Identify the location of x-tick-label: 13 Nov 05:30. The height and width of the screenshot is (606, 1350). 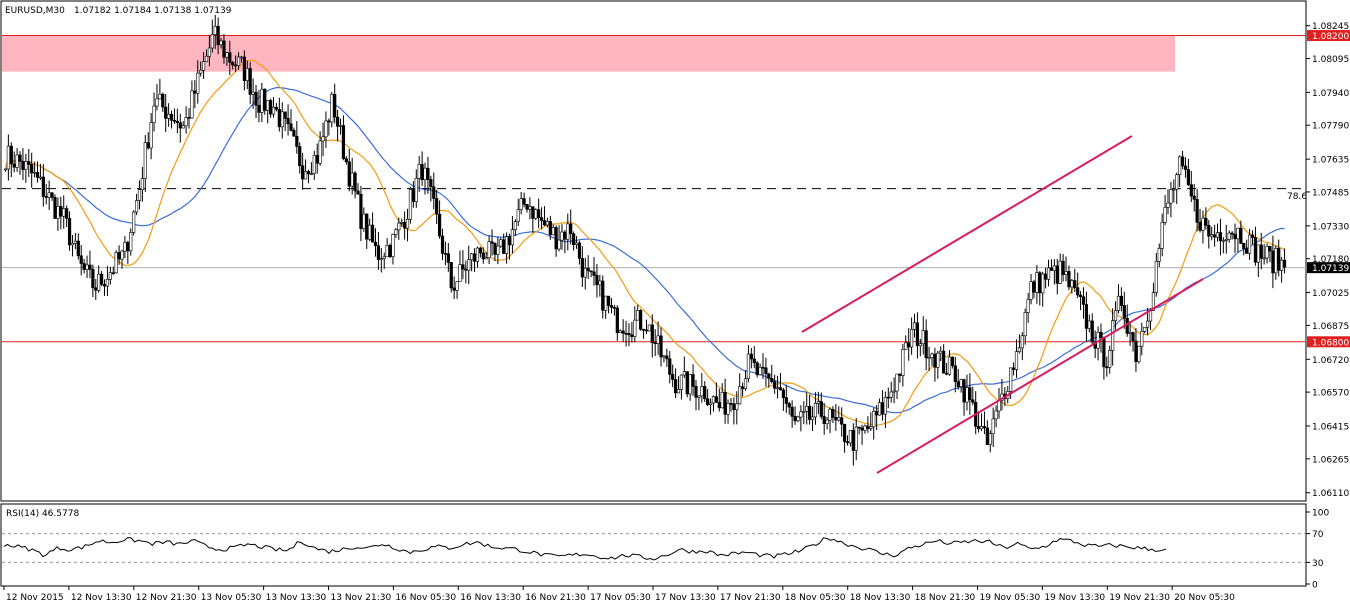
(231, 598).